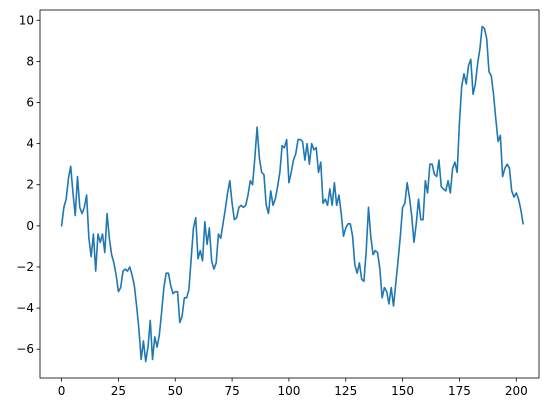 The width and height of the screenshot is (546, 413). Describe the element at coordinates (175, 391) in the screenshot. I see `x-tick-label: 50` at that location.